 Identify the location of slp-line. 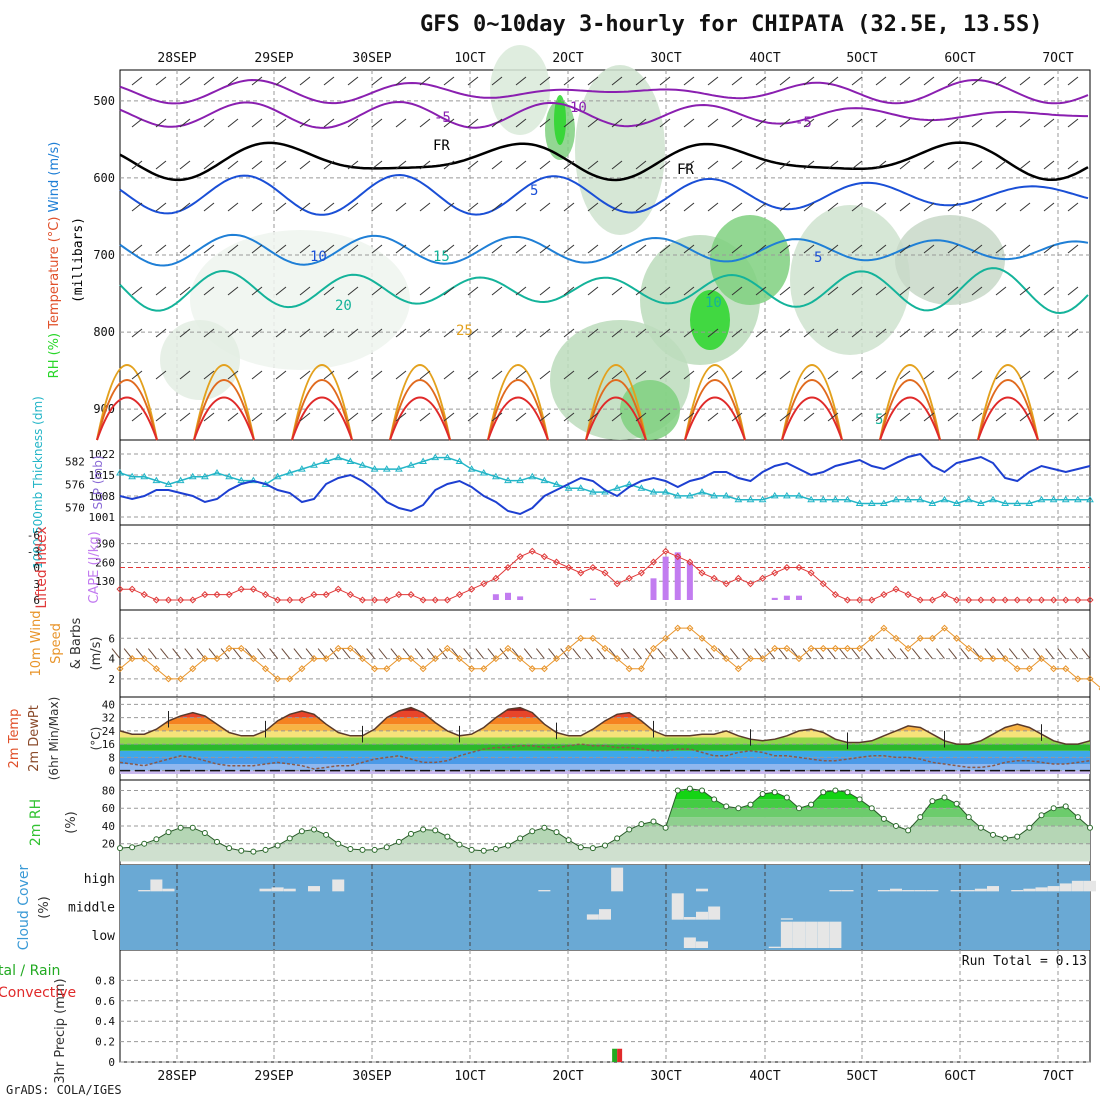
(605, 484).